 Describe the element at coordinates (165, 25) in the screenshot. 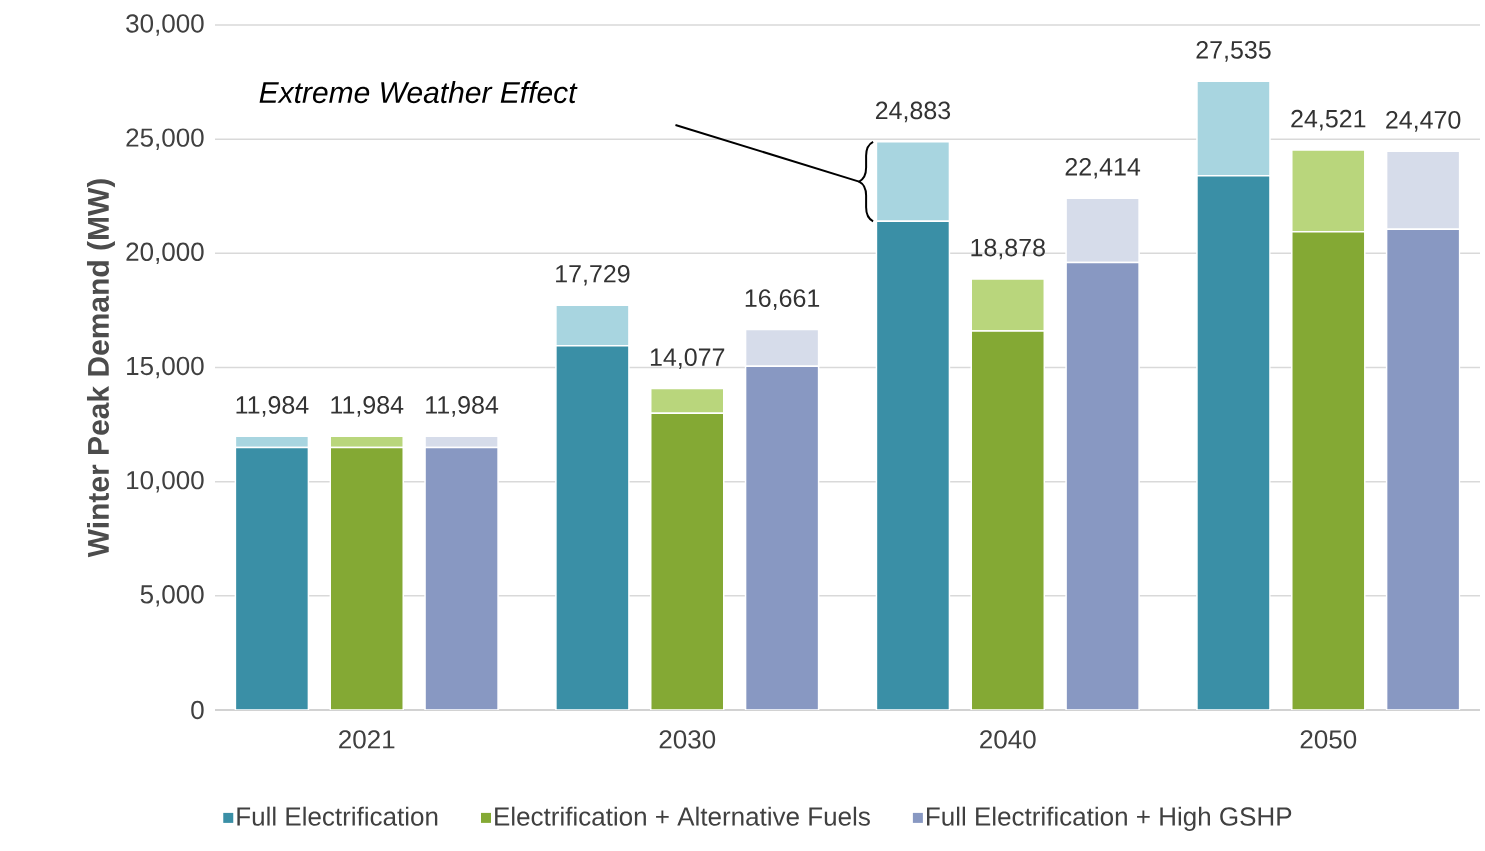

I see `y-tick-label: 30,000` at that location.